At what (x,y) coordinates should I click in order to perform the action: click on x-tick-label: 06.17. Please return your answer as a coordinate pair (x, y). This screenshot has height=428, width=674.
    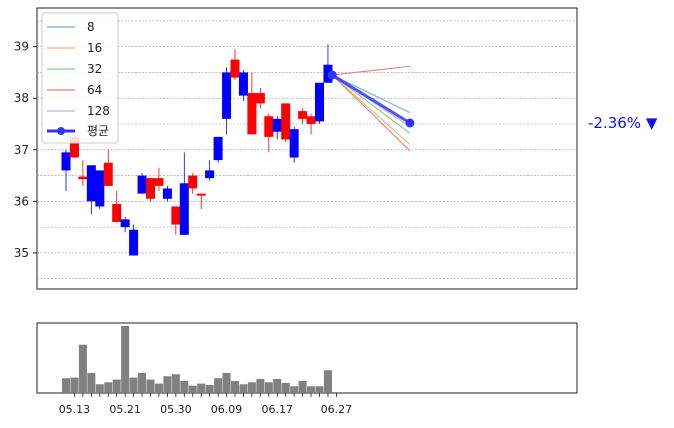
    Looking at the image, I should click on (278, 409).